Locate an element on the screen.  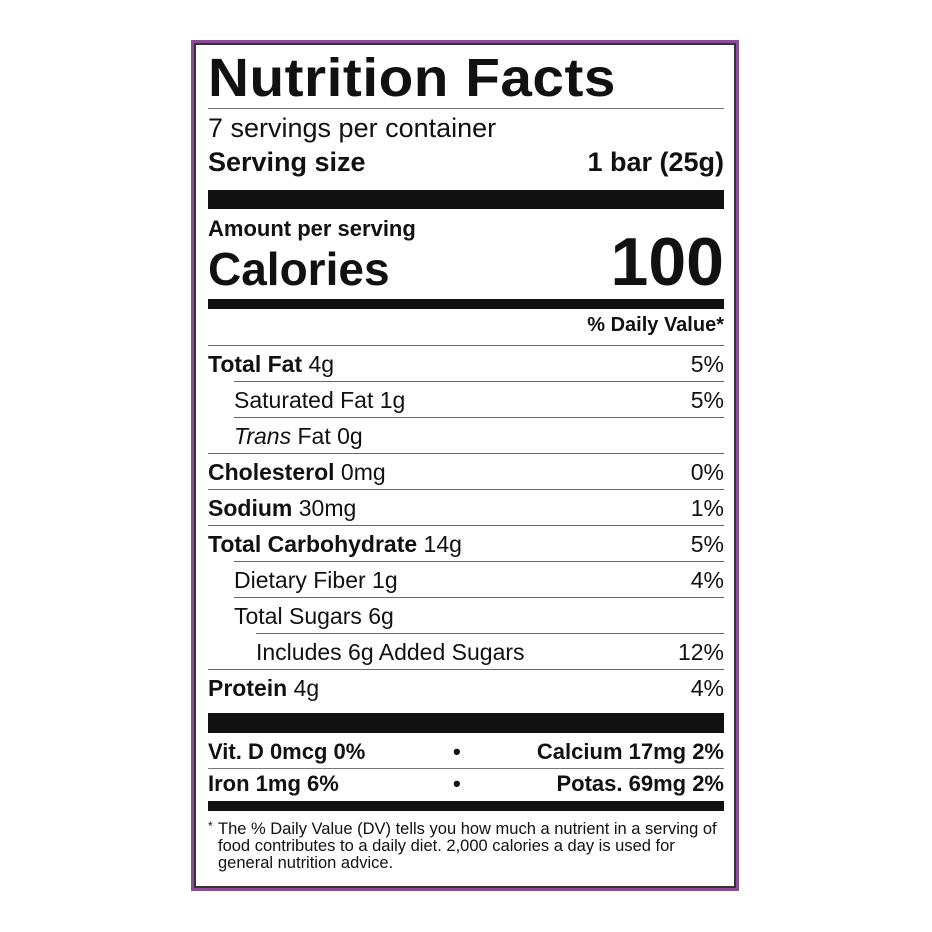
nutrient-name: Total Carbohydrate is located at coordinates (313, 544).